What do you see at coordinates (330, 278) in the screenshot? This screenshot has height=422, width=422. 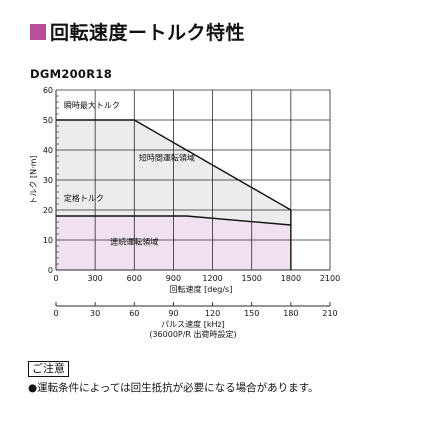 I see `x-tick-label: 2100` at bounding box center [330, 278].